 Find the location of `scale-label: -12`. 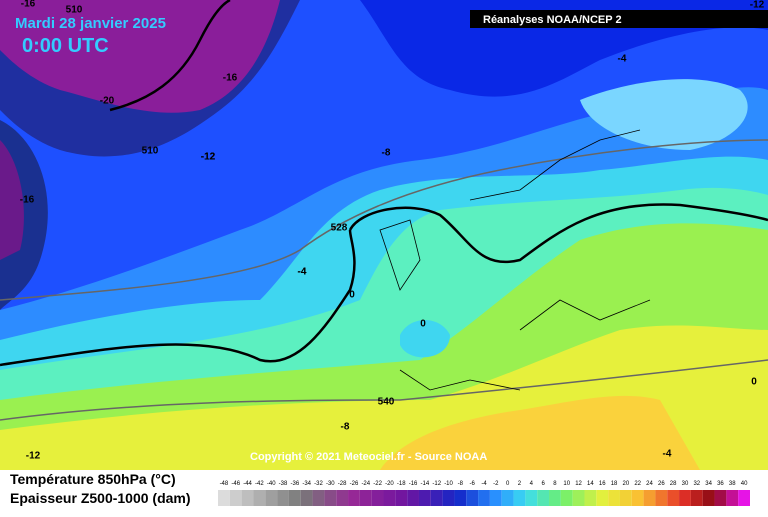

scale-label: -12 is located at coordinates (436, 484).